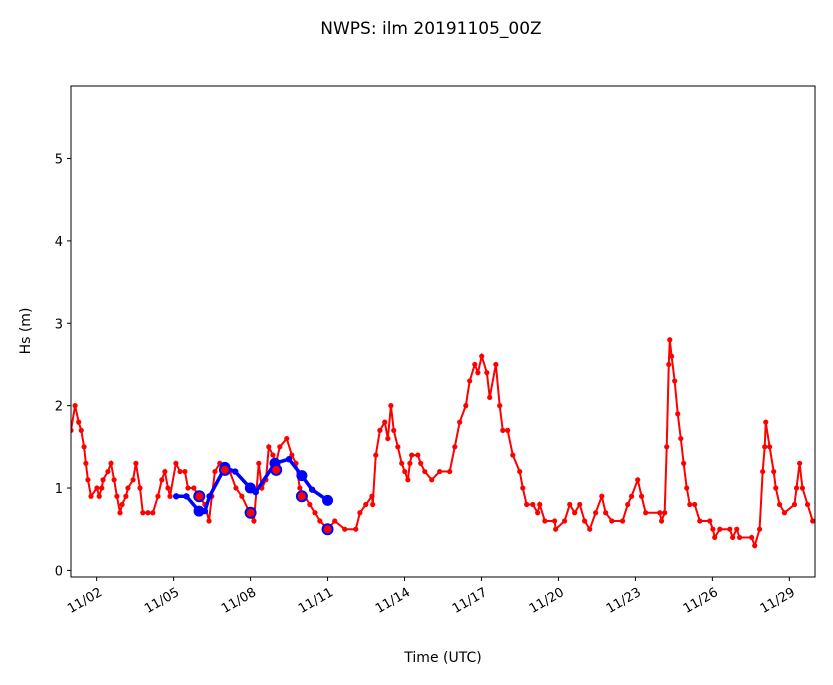  What do you see at coordinates (239, 601) in the screenshot?
I see `x-tick-label: 11/08` at bounding box center [239, 601].